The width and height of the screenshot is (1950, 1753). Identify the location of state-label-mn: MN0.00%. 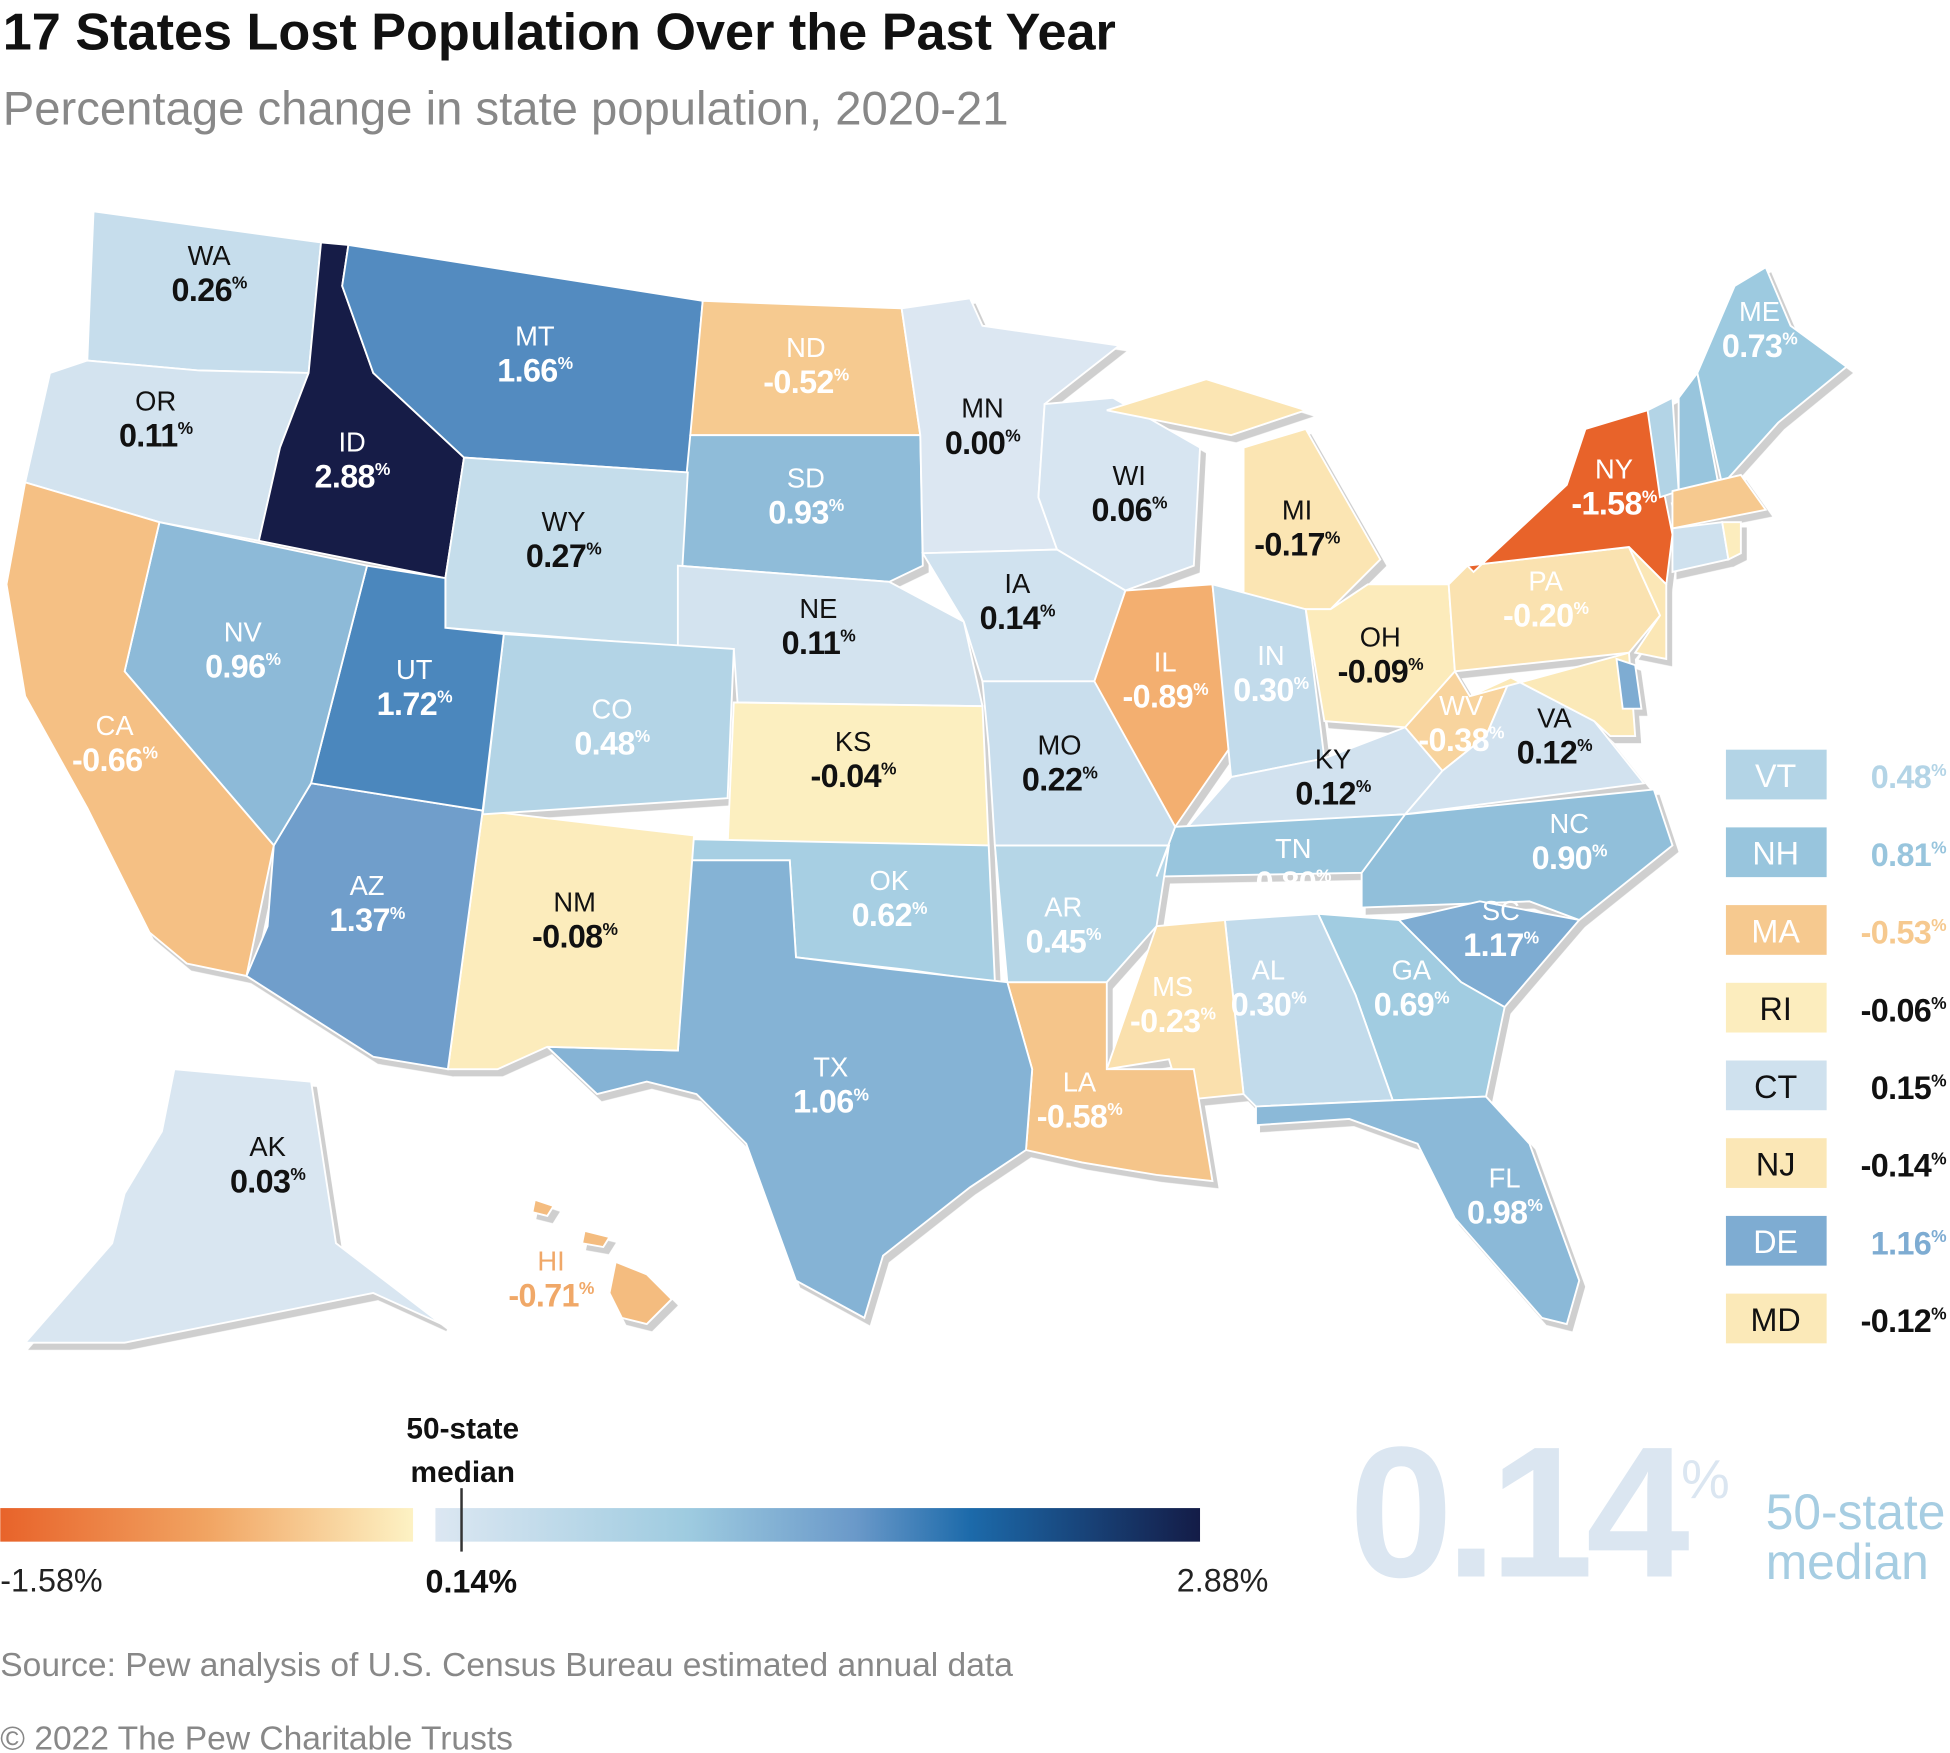
(983, 427).